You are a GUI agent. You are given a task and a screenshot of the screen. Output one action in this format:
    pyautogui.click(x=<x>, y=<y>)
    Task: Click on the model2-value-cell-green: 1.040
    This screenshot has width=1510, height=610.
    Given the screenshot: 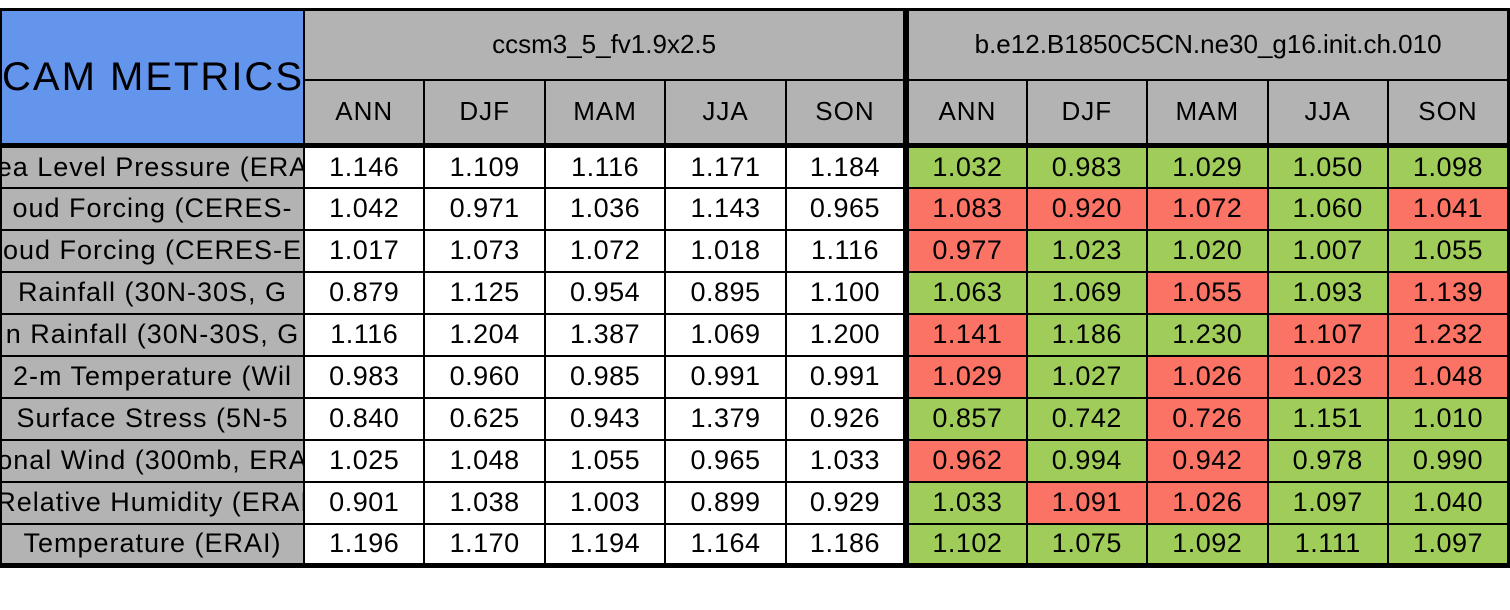 What is the action you would take?
    pyautogui.click(x=1448, y=502)
    